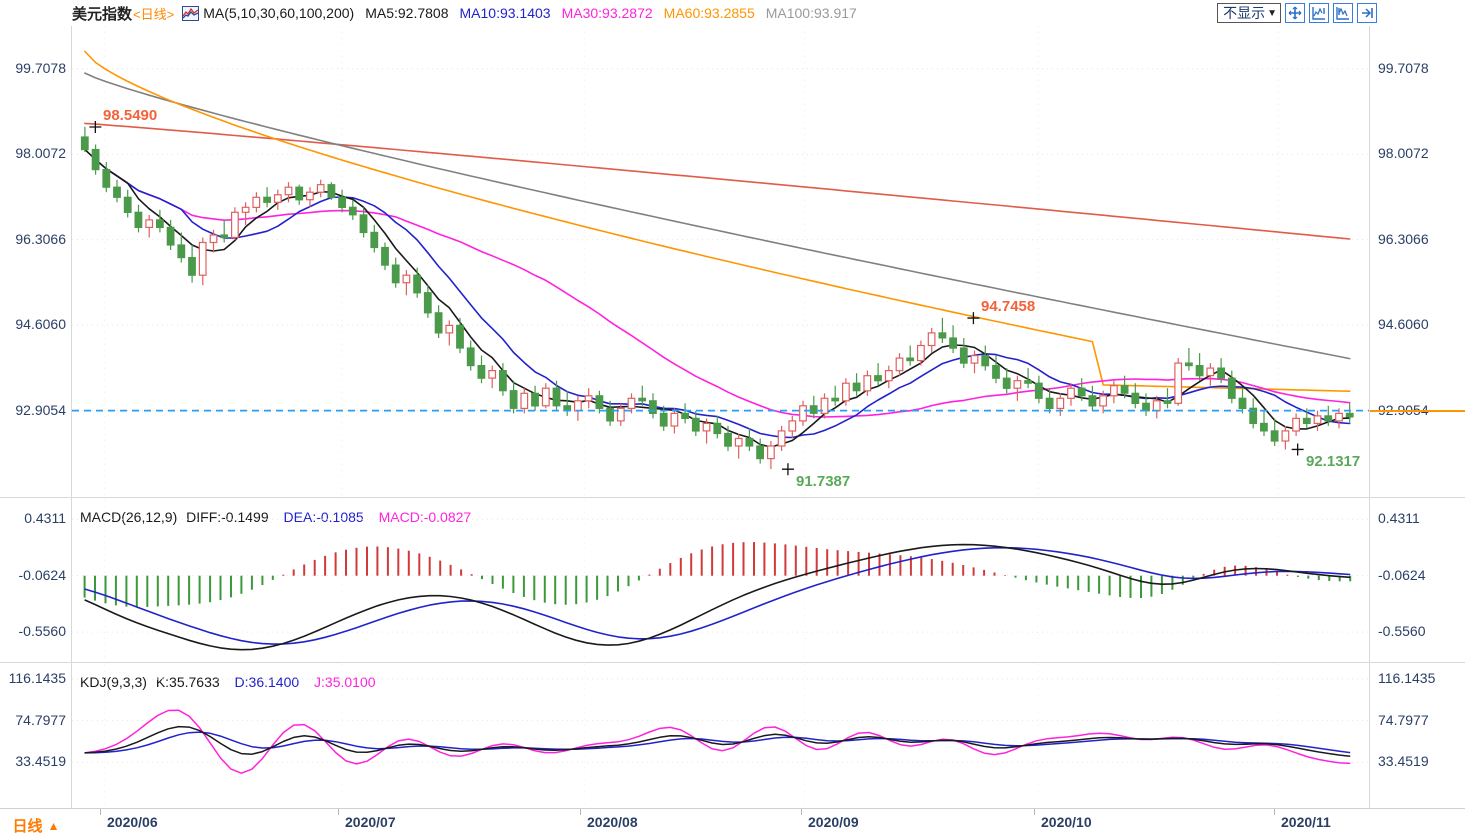 The image size is (1465, 840). Describe the element at coordinates (27, 826) in the screenshot. I see `period-tag-label: 日线` at that location.